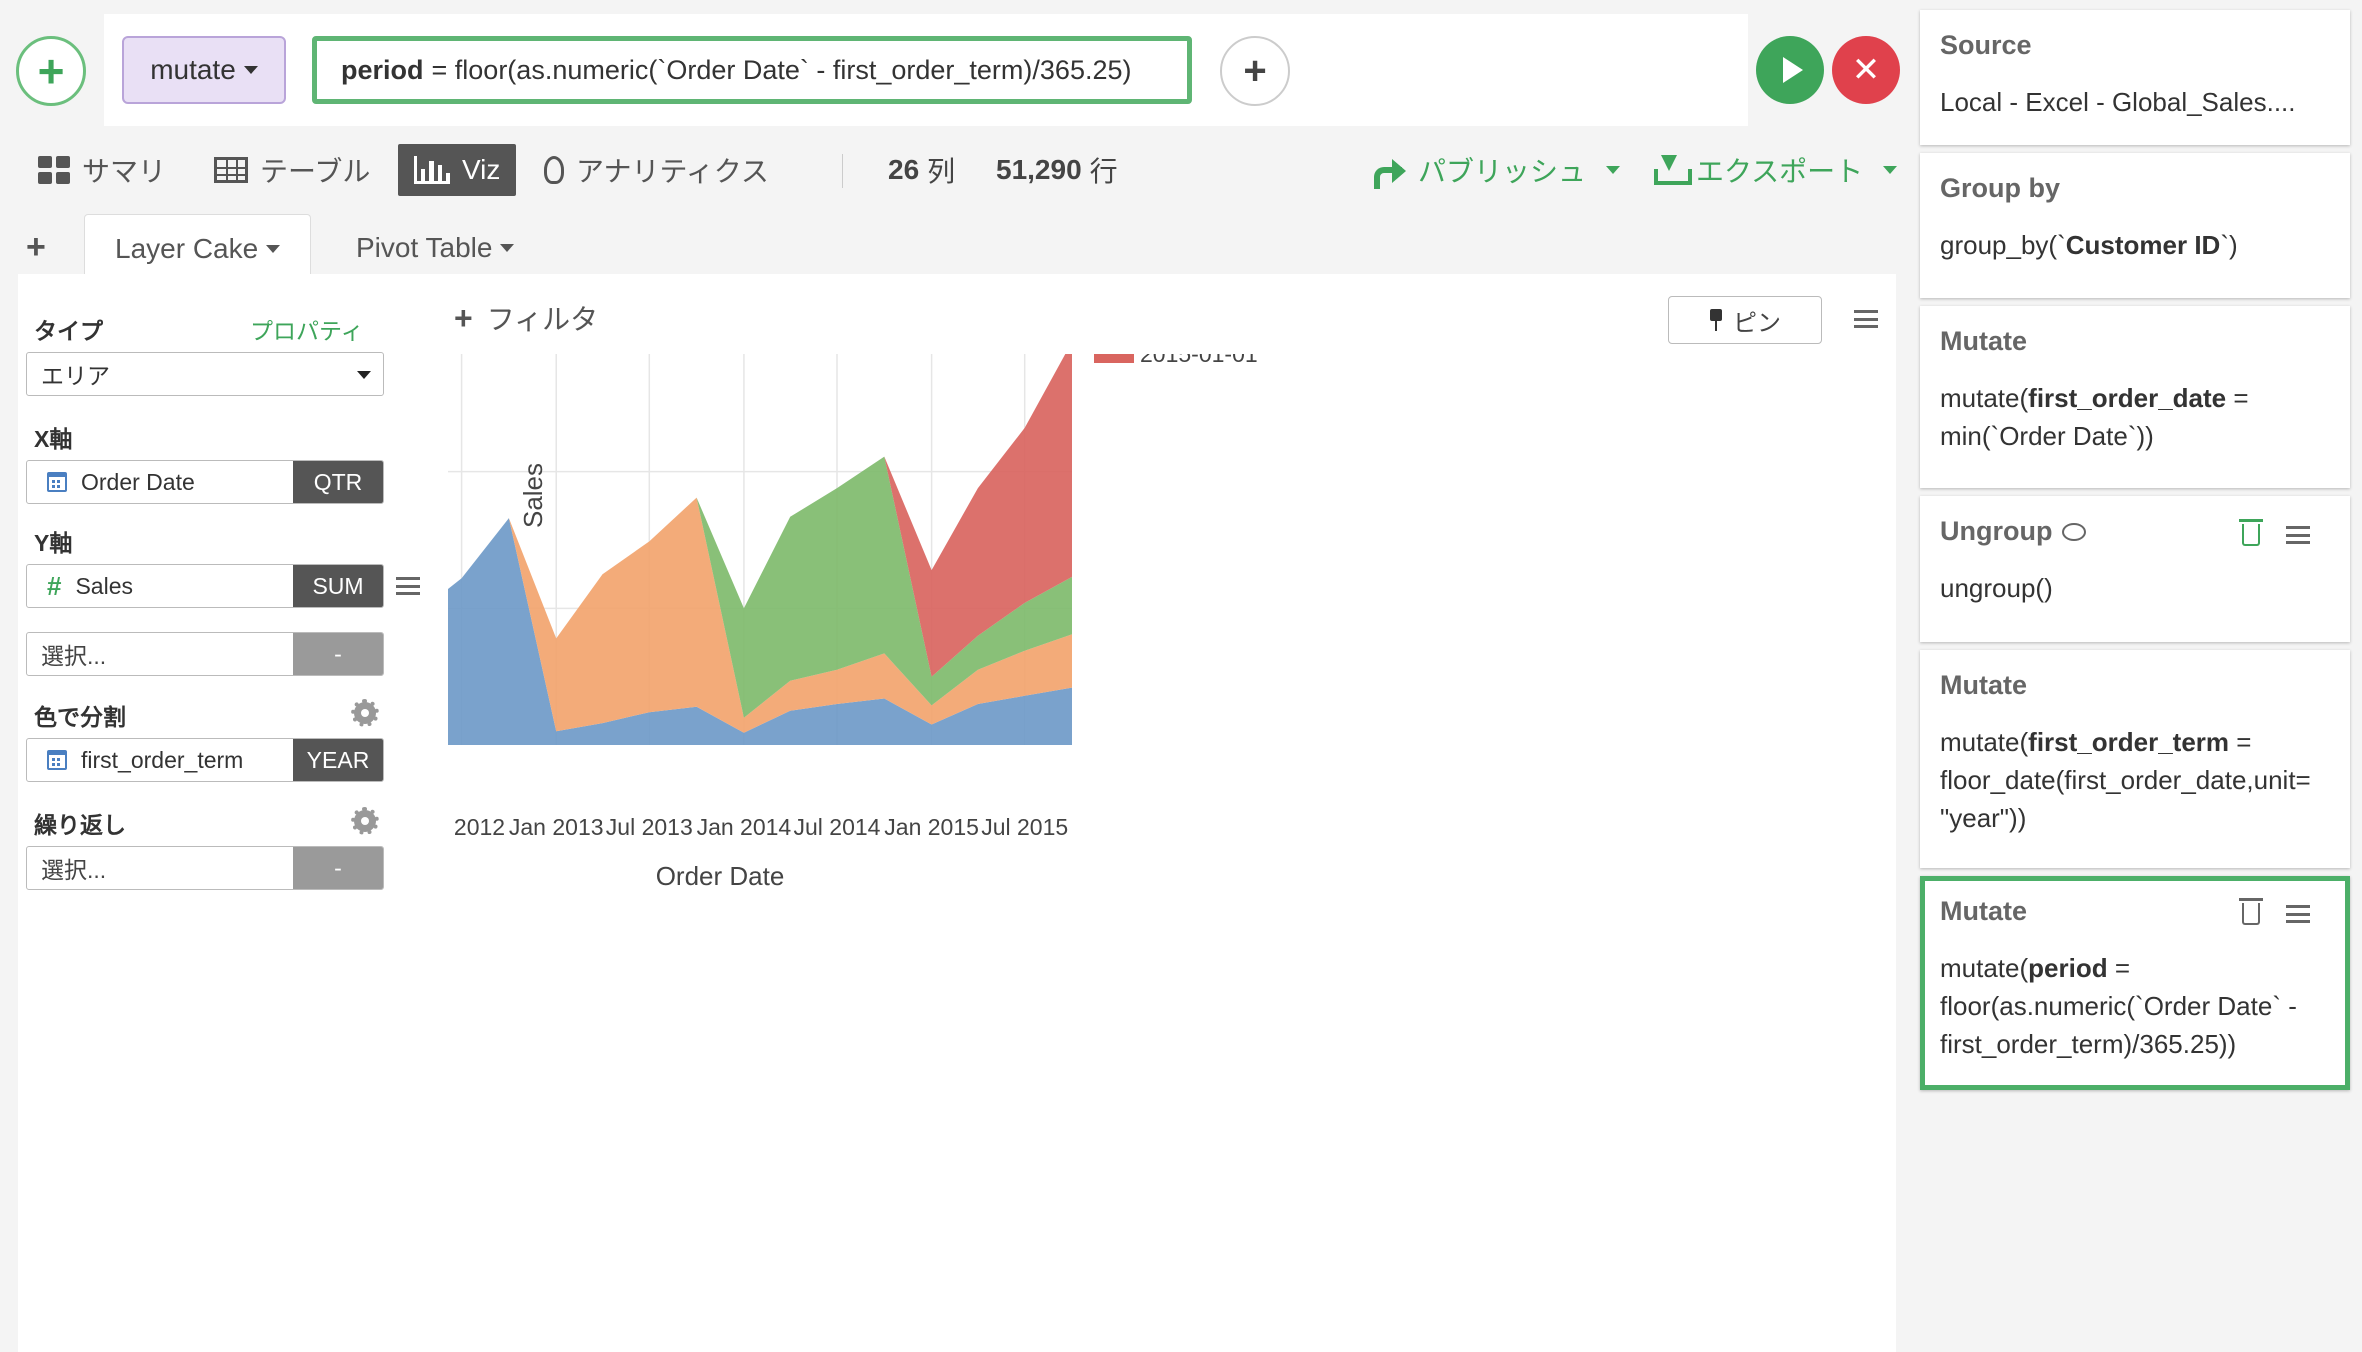 The height and width of the screenshot is (1352, 2362). Describe the element at coordinates (307, 331) in the screenshot. I see `property-link: プロパティ` at that location.